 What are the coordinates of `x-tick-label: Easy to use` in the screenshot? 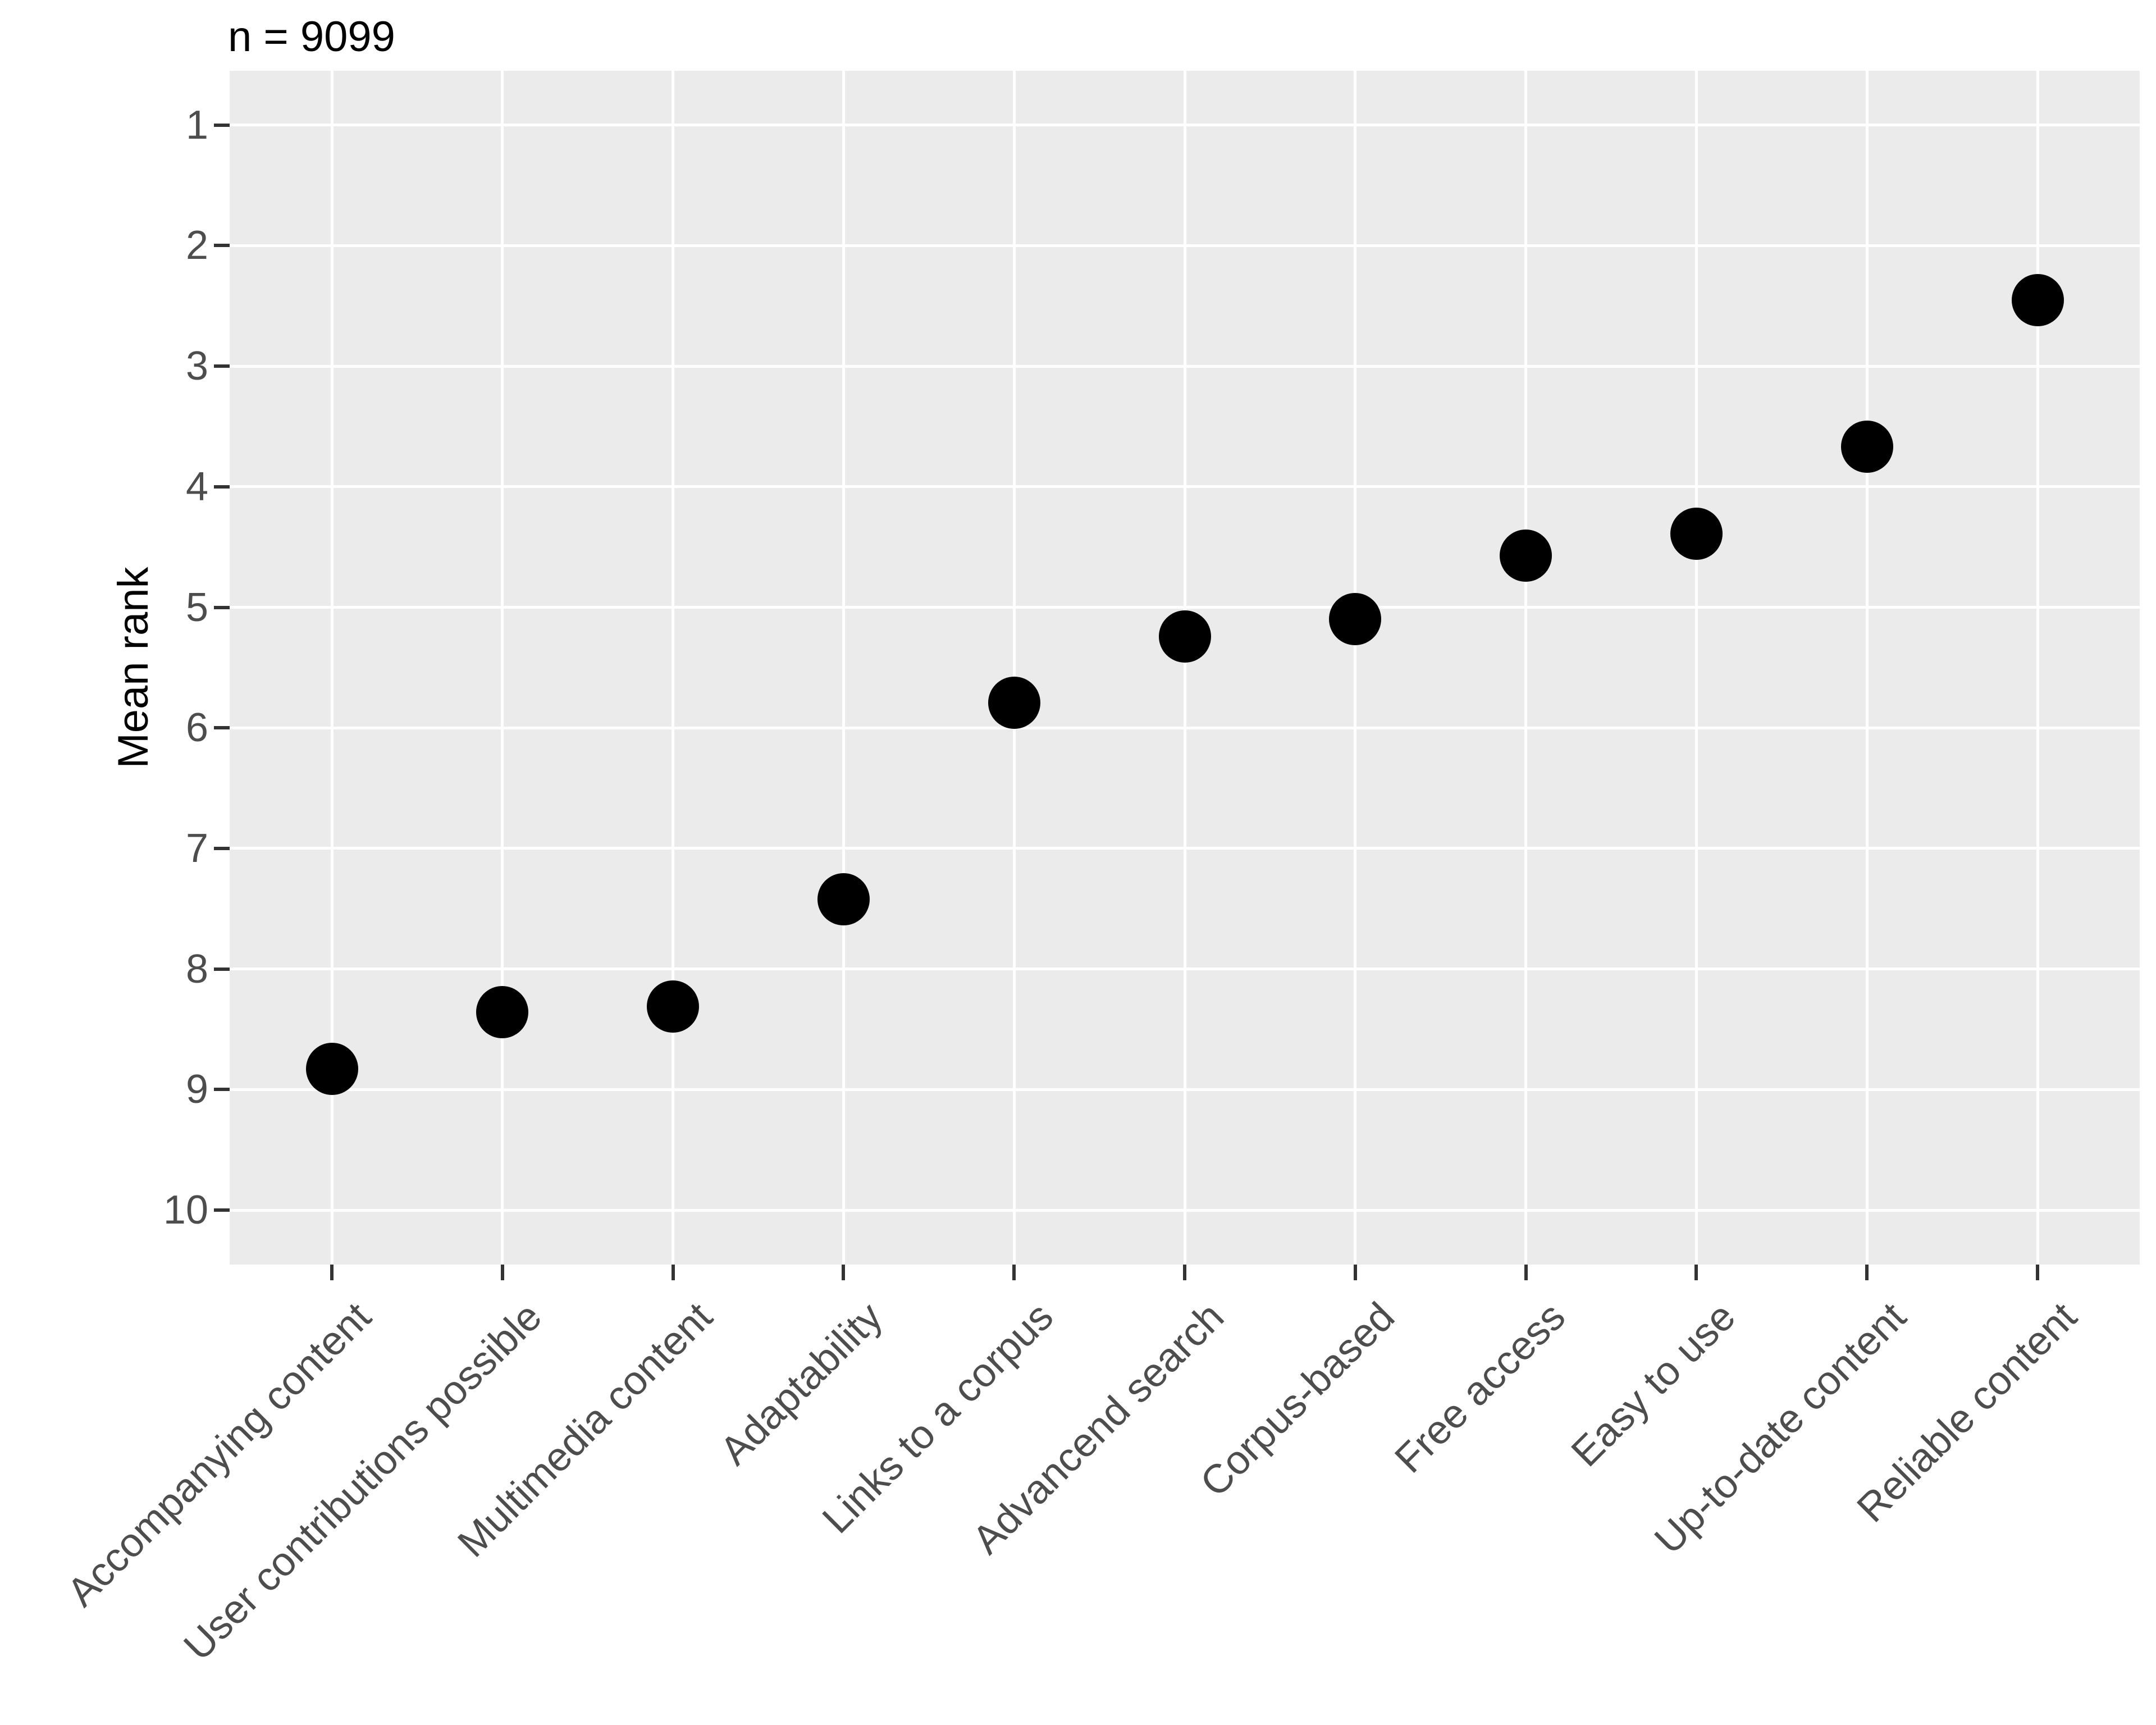 It's located at (1653, 1385).